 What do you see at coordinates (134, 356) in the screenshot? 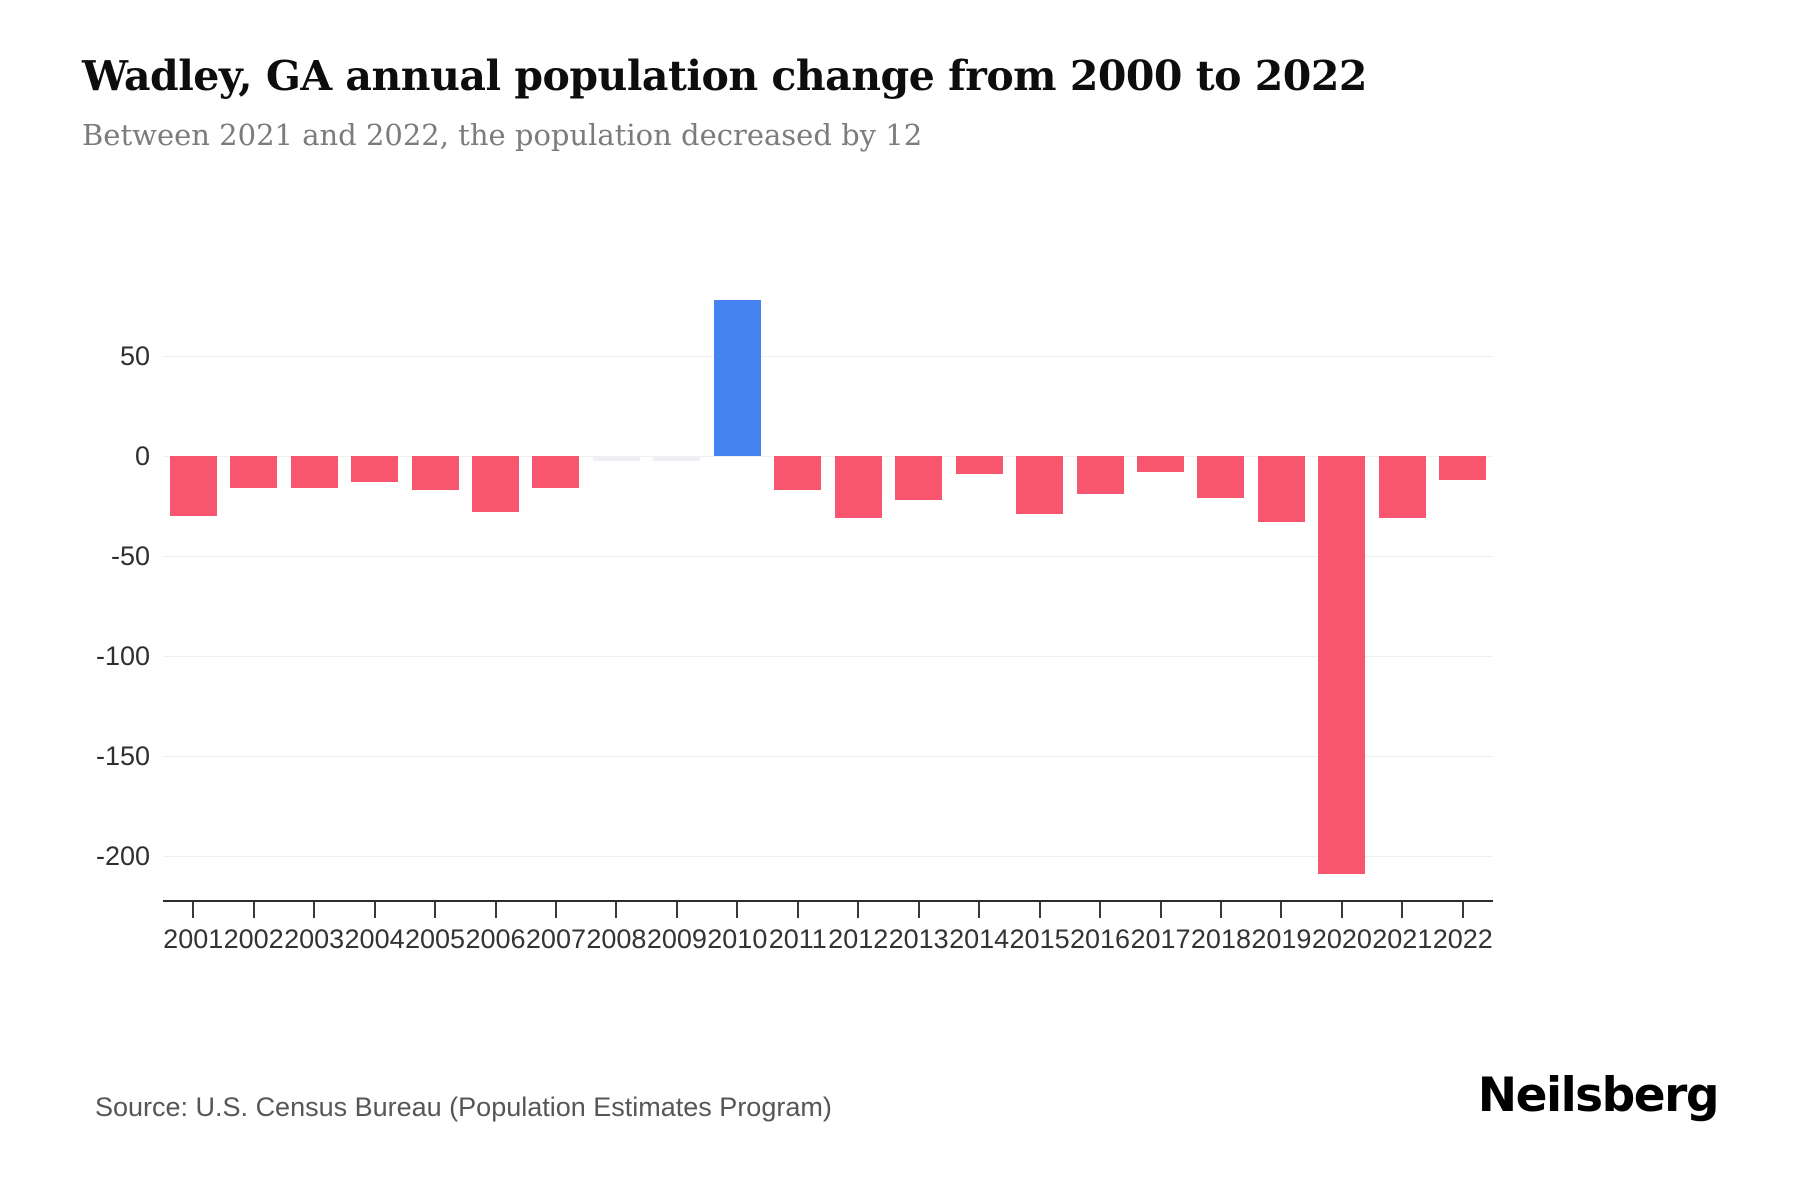
I see `y-axis-label: 50` at bounding box center [134, 356].